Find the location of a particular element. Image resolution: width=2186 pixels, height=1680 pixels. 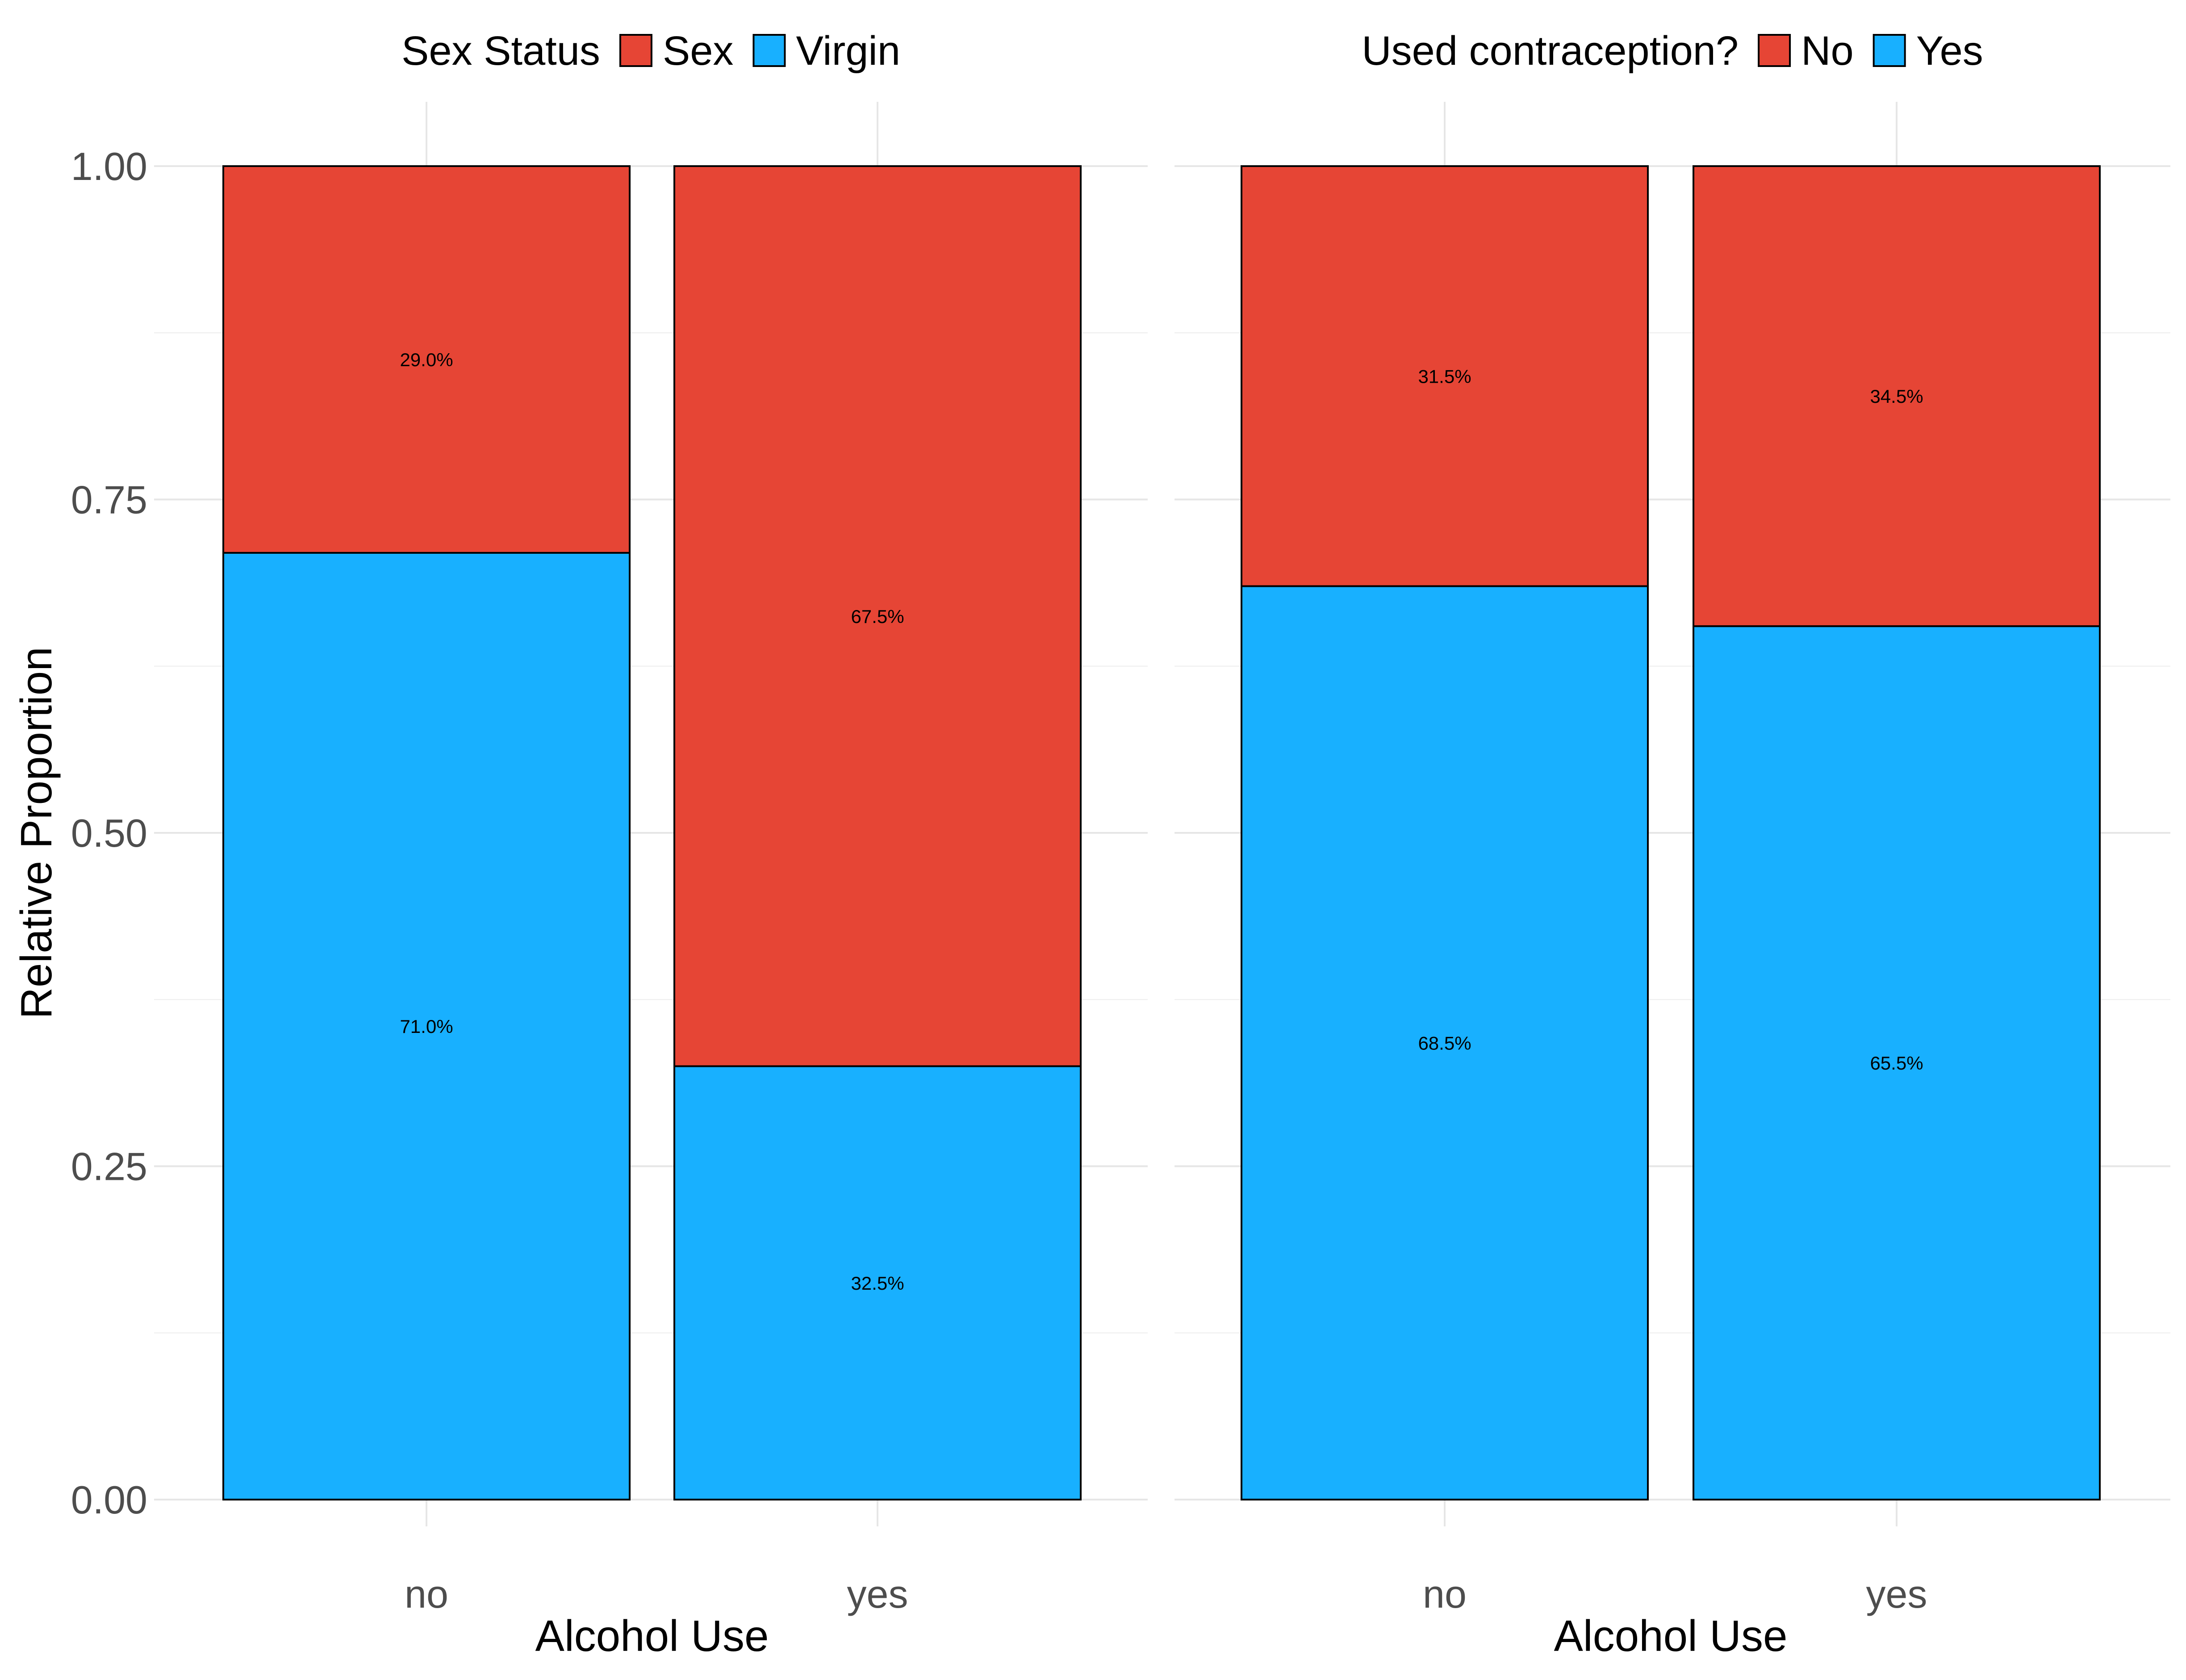

bar-yes-sex is located at coordinates (877, 616).